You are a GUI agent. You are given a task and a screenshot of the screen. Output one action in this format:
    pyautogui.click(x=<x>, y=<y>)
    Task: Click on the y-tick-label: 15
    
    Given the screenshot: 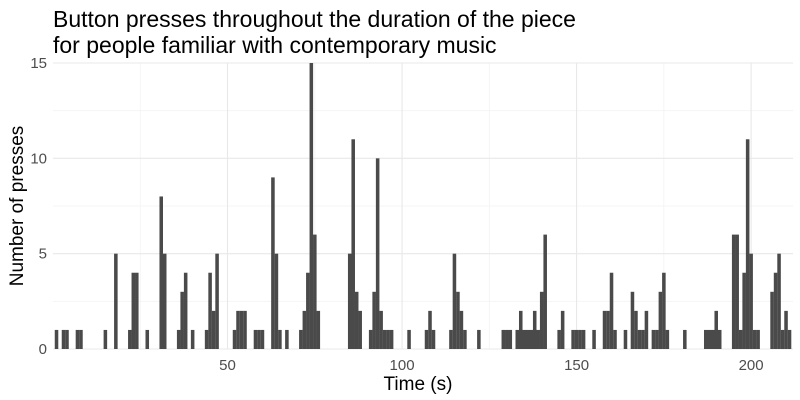 What is the action you would take?
    pyautogui.click(x=38, y=63)
    